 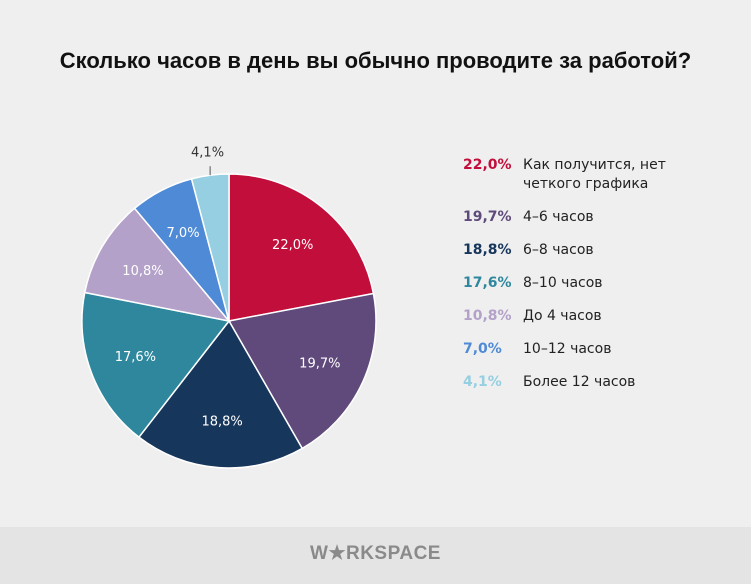 What do you see at coordinates (603, 250) in the screenshot?
I see `legend-item: 18,8% 6–8 часов` at bounding box center [603, 250].